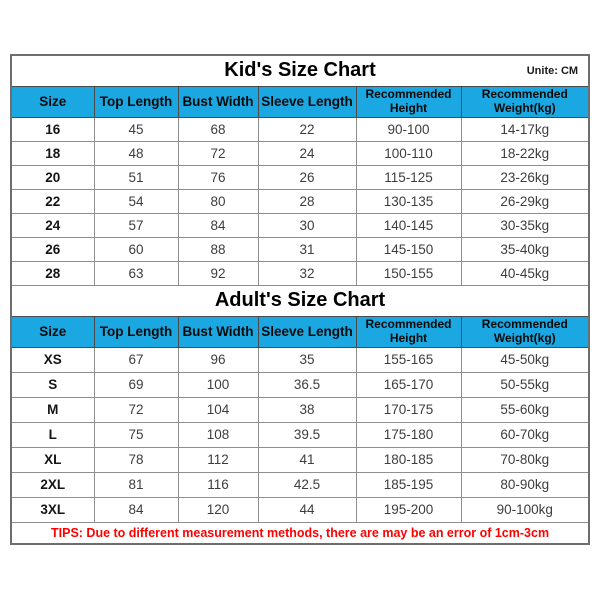 This screenshot has width=600, height=600. I want to click on cell-recommended-weight: 70-80kg, so click(525, 459).